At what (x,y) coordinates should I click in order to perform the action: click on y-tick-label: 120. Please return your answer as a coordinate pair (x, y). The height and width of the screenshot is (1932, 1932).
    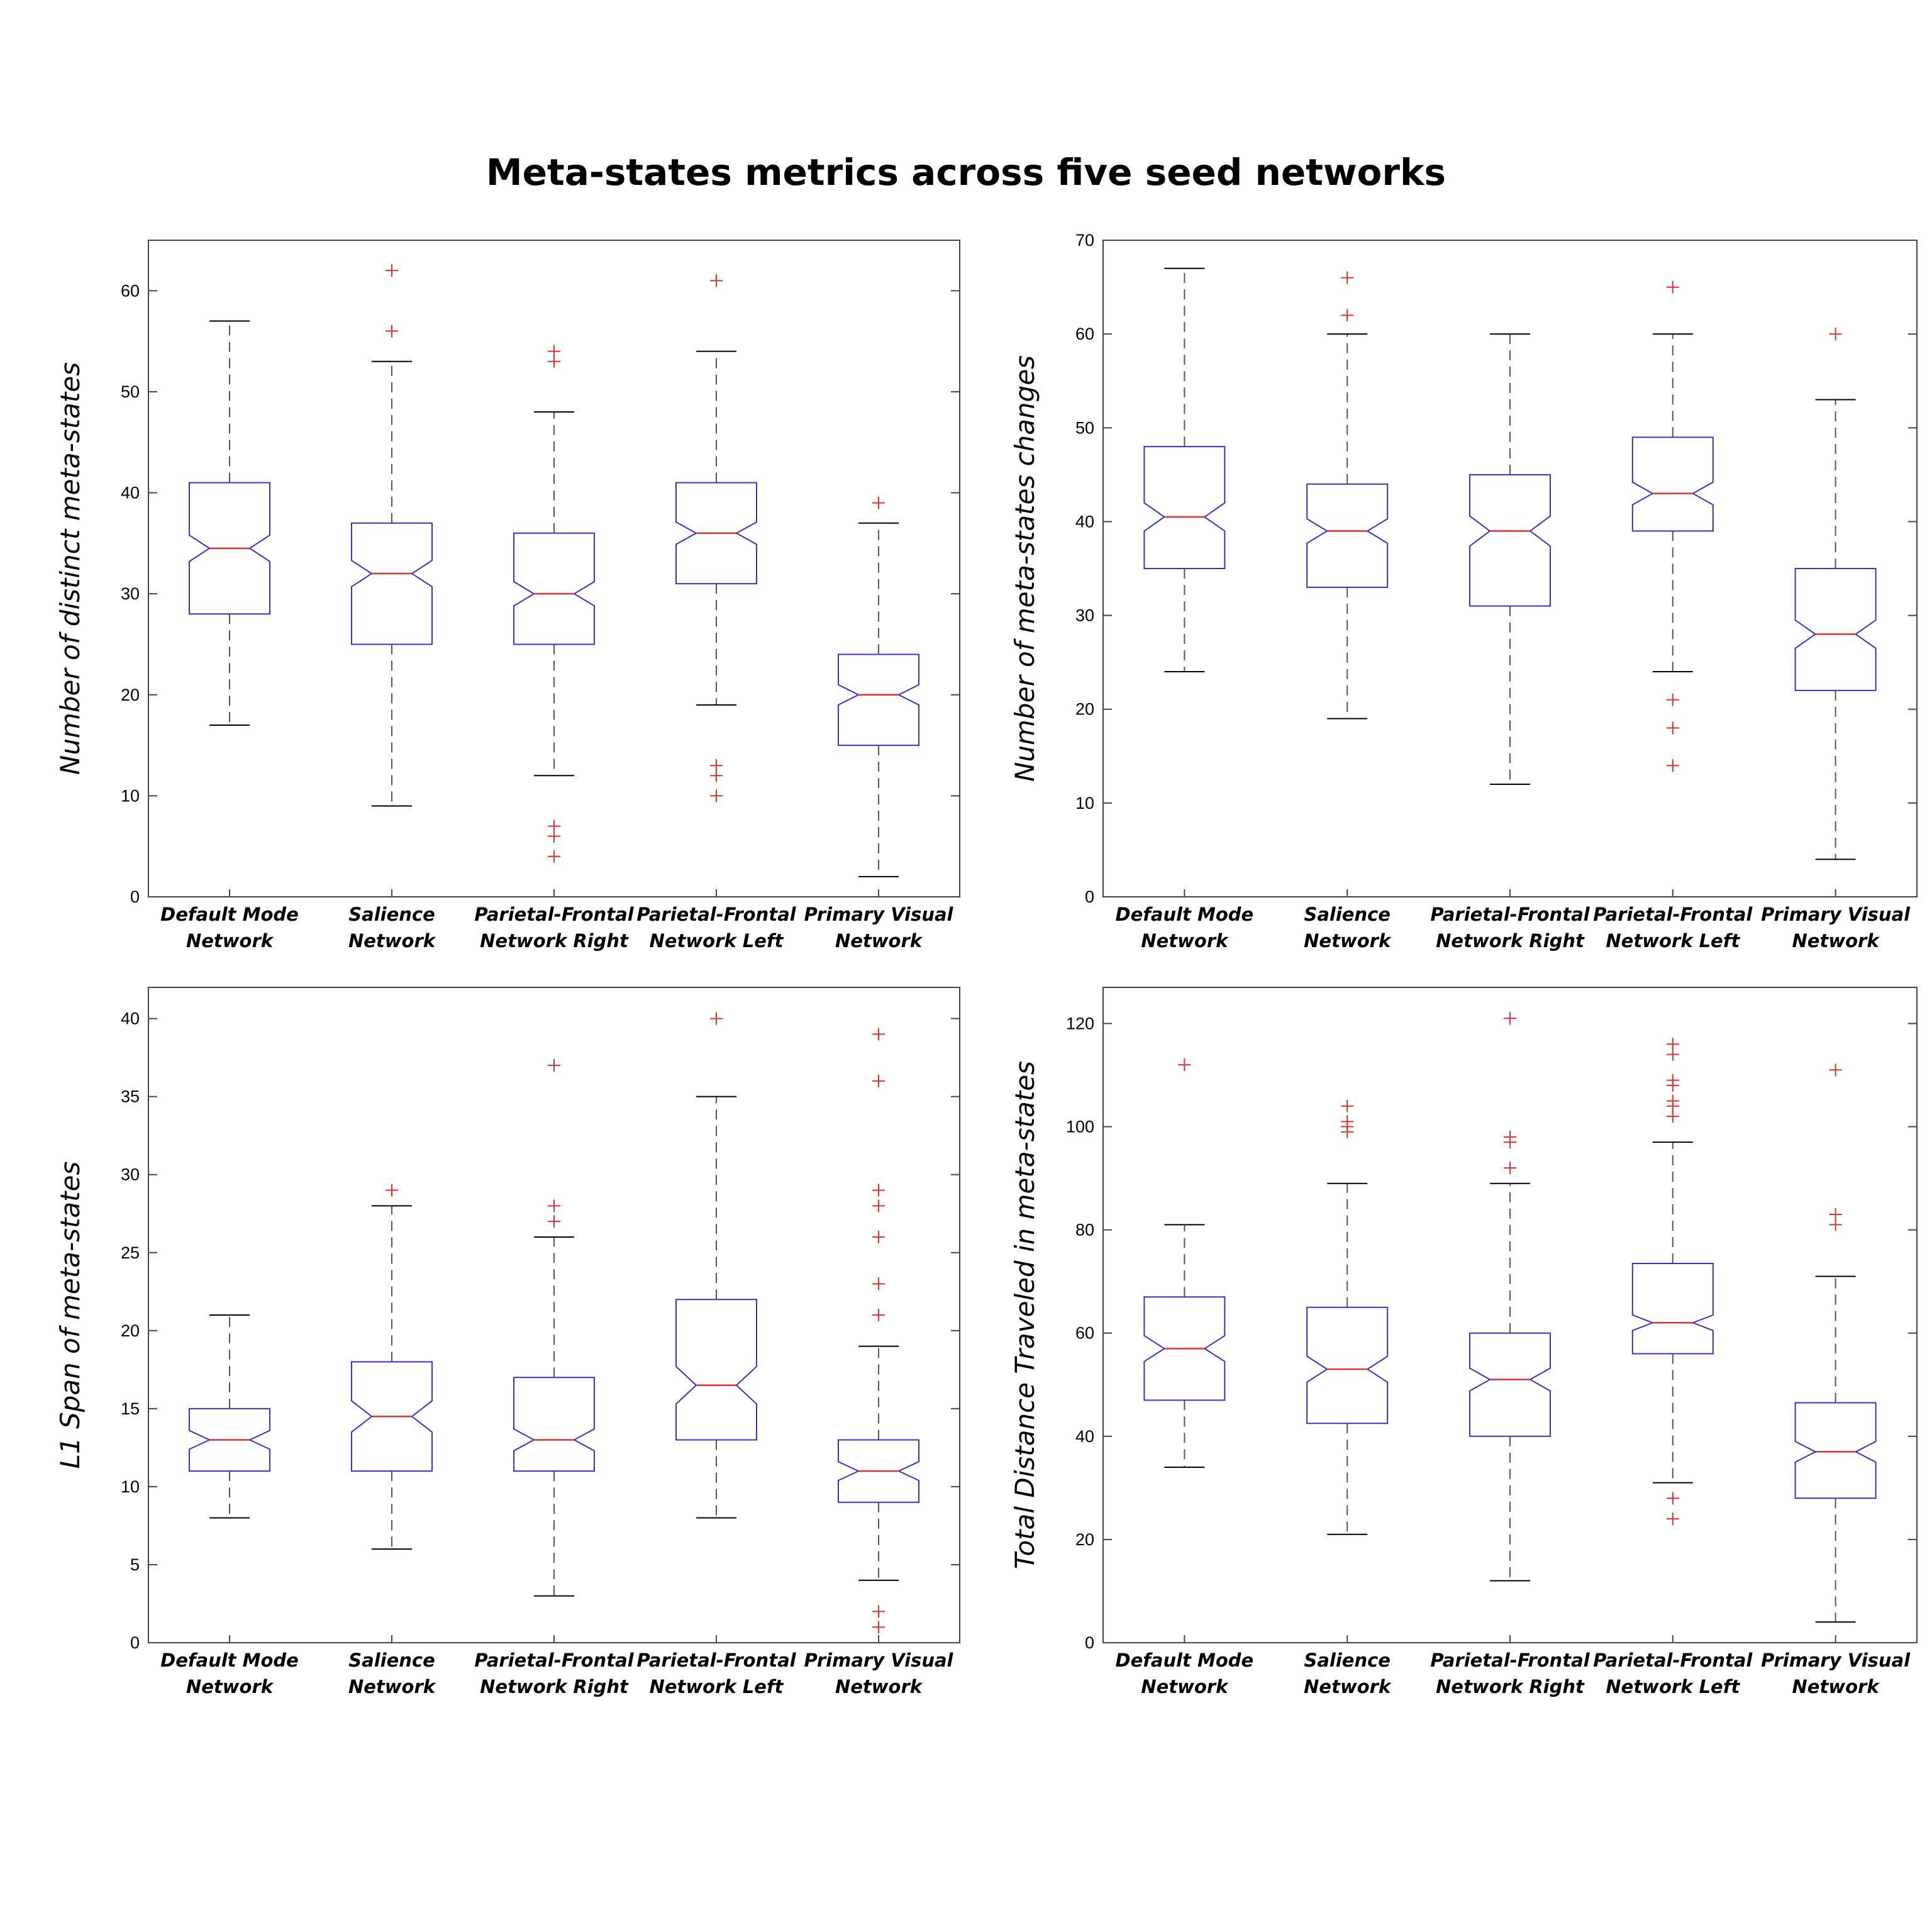
    Looking at the image, I should click on (1080, 1023).